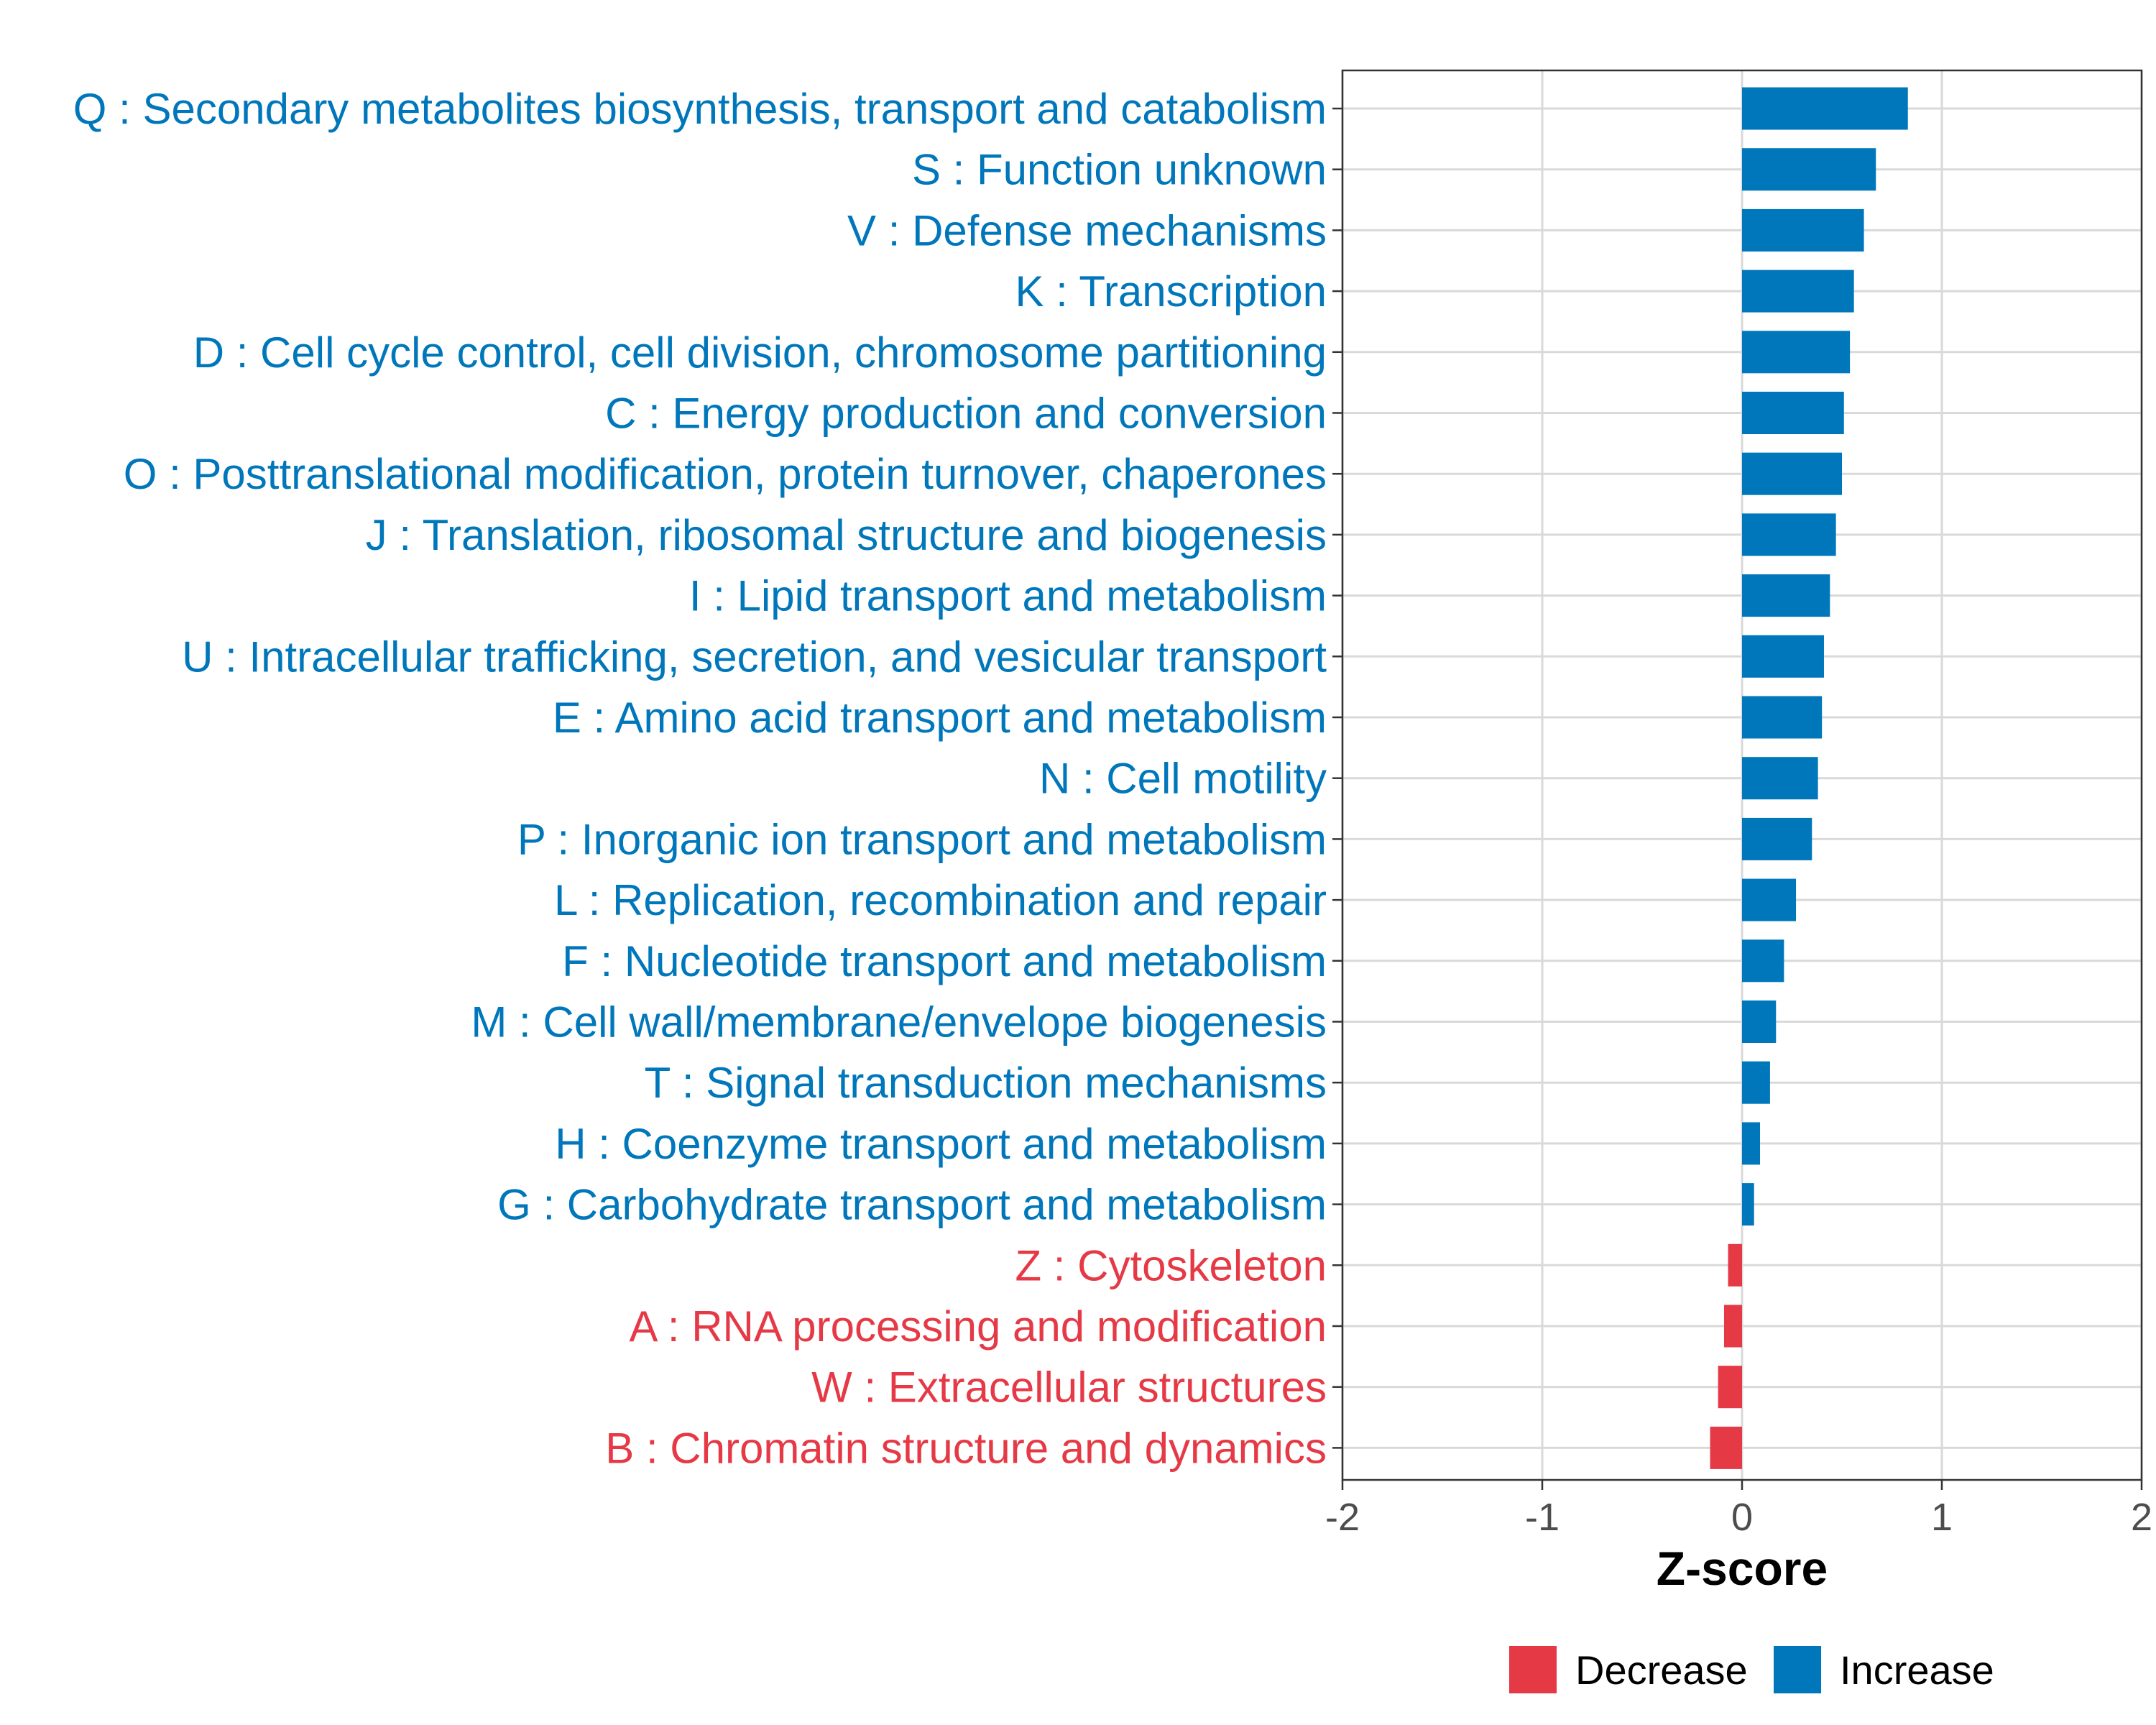 Image resolution: width=2156 pixels, height=1725 pixels. What do you see at coordinates (966, 1448) in the screenshot?
I see `category-label-22: B : Chromatin structure and dynamics` at bounding box center [966, 1448].